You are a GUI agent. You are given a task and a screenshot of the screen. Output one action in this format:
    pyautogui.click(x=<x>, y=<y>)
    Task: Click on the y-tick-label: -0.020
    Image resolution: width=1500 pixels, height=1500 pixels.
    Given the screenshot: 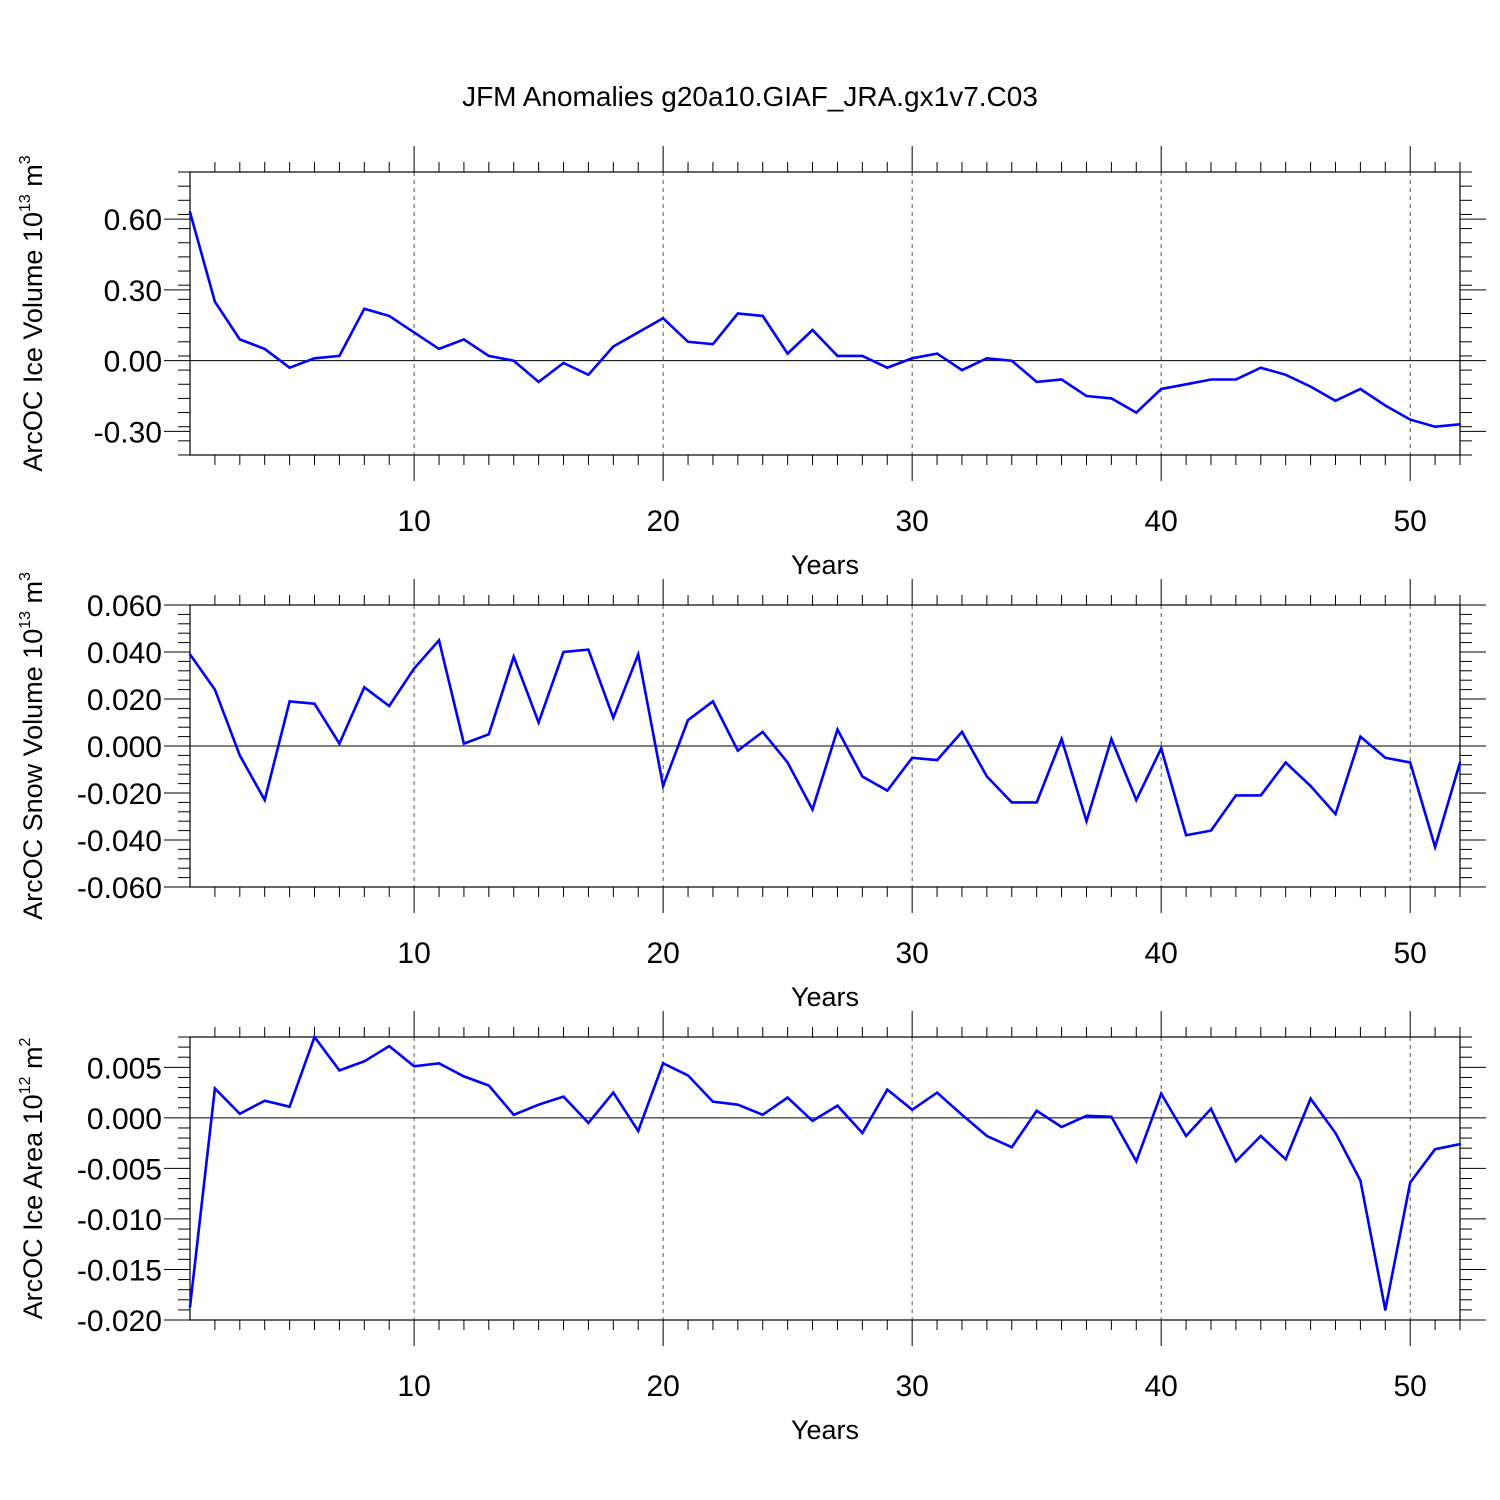 What is the action you would take?
    pyautogui.click(x=119, y=1321)
    